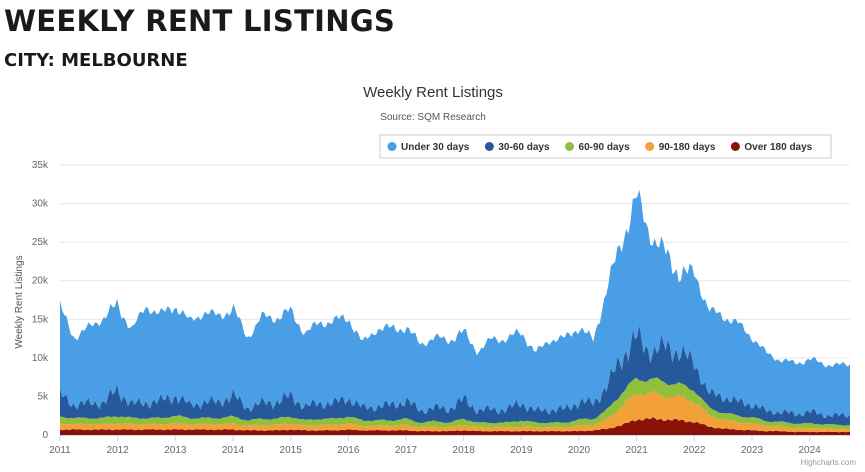  What do you see at coordinates (175, 450) in the screenshot?
I see `x-tick-label: 2013` at bounding box center [175, 450].